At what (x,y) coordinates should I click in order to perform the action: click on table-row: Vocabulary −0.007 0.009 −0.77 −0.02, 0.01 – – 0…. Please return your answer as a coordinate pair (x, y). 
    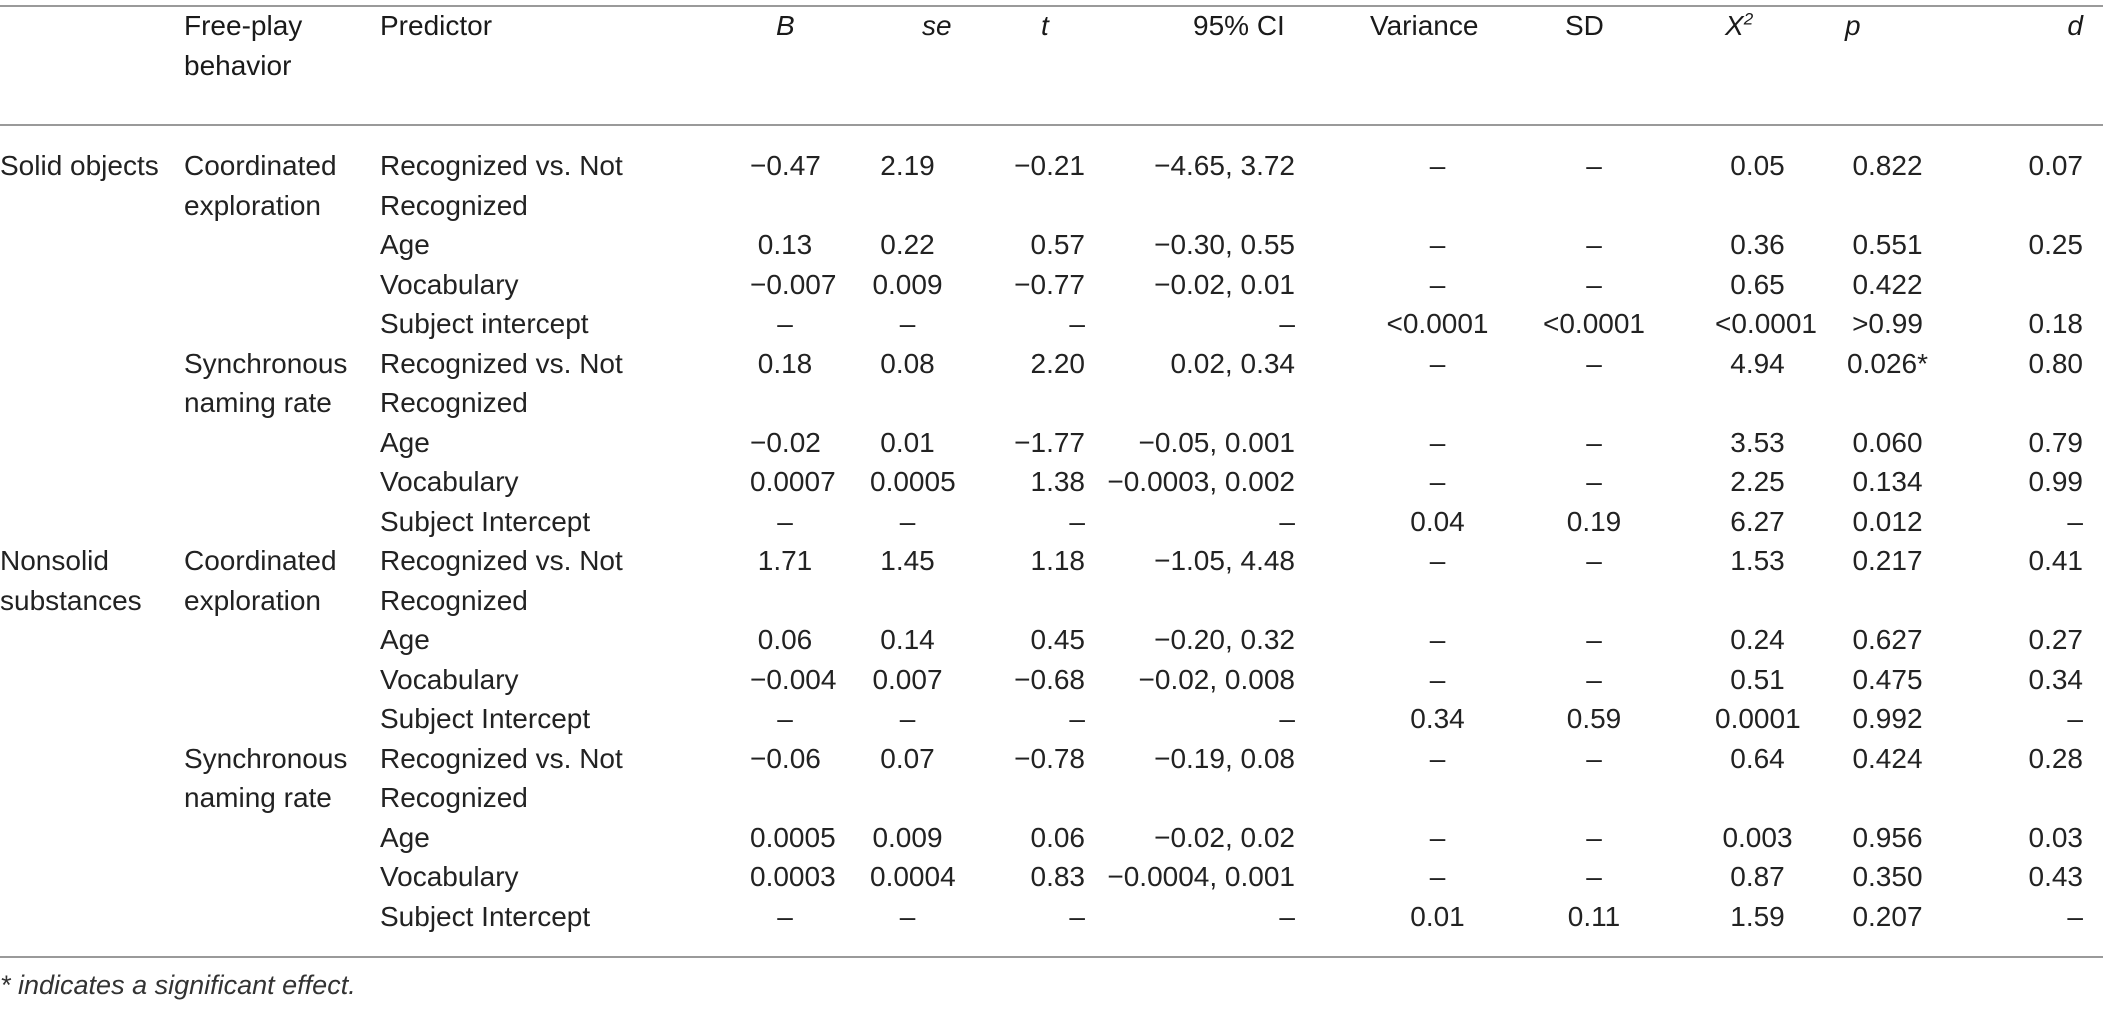
    Looking at the image, I should click on (1051, 285).